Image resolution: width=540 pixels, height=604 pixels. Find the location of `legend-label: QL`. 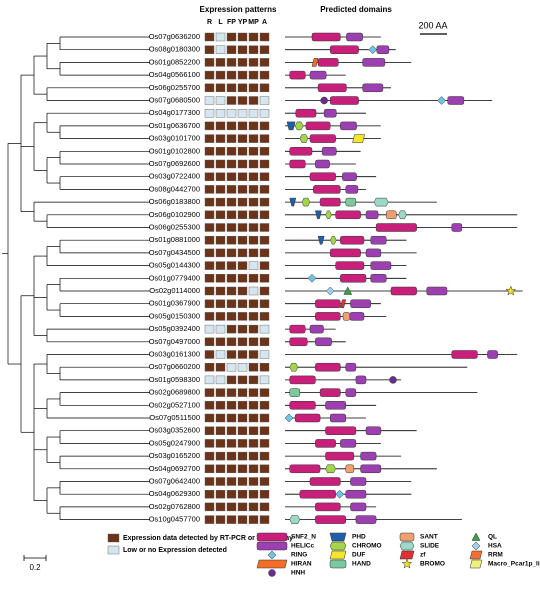

legend-label: QL is located at coordinates (492, 537).